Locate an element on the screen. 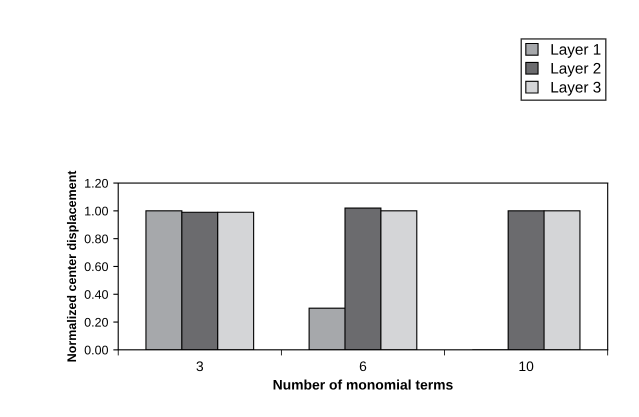 The width and height of the screenshot is (639, 417). legend-label: Layer 3 is located at coordinates (576, 89).